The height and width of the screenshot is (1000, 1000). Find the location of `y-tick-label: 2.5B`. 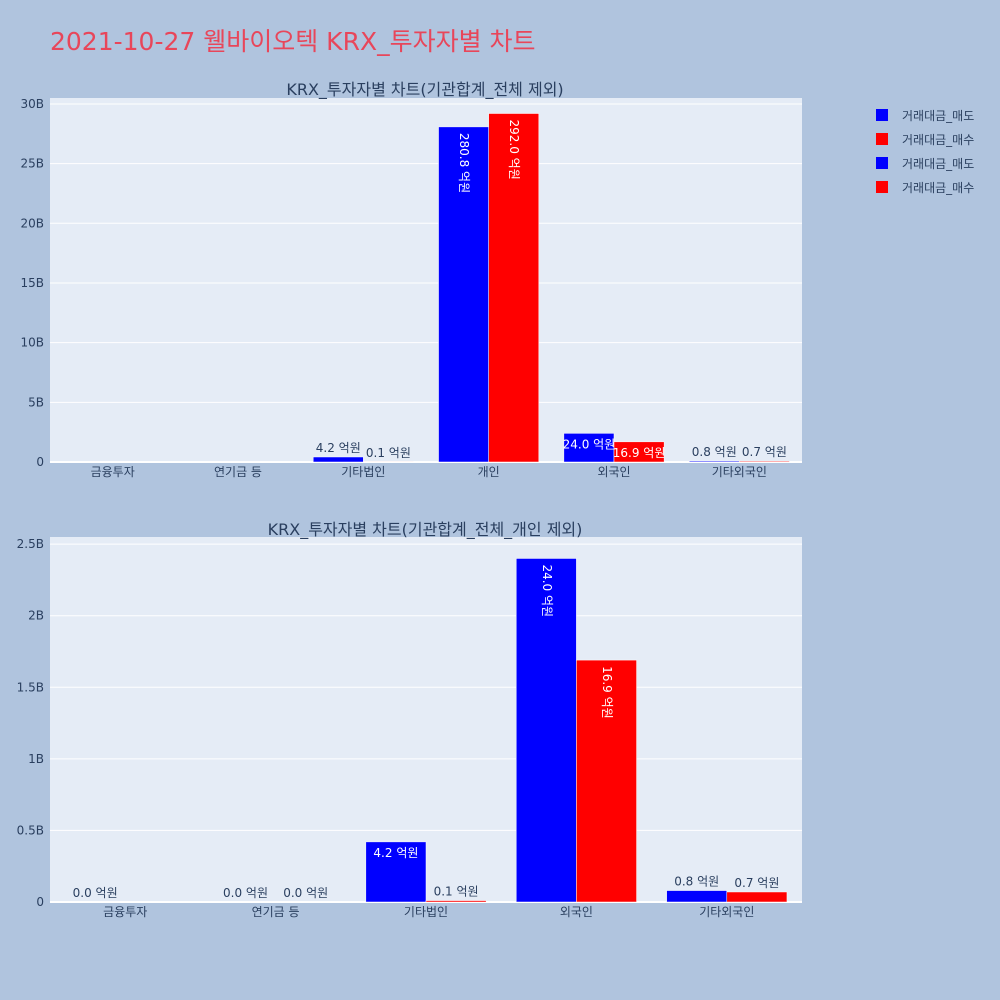

y-tick-label: 2.5B is located at coordinates (30, 544).